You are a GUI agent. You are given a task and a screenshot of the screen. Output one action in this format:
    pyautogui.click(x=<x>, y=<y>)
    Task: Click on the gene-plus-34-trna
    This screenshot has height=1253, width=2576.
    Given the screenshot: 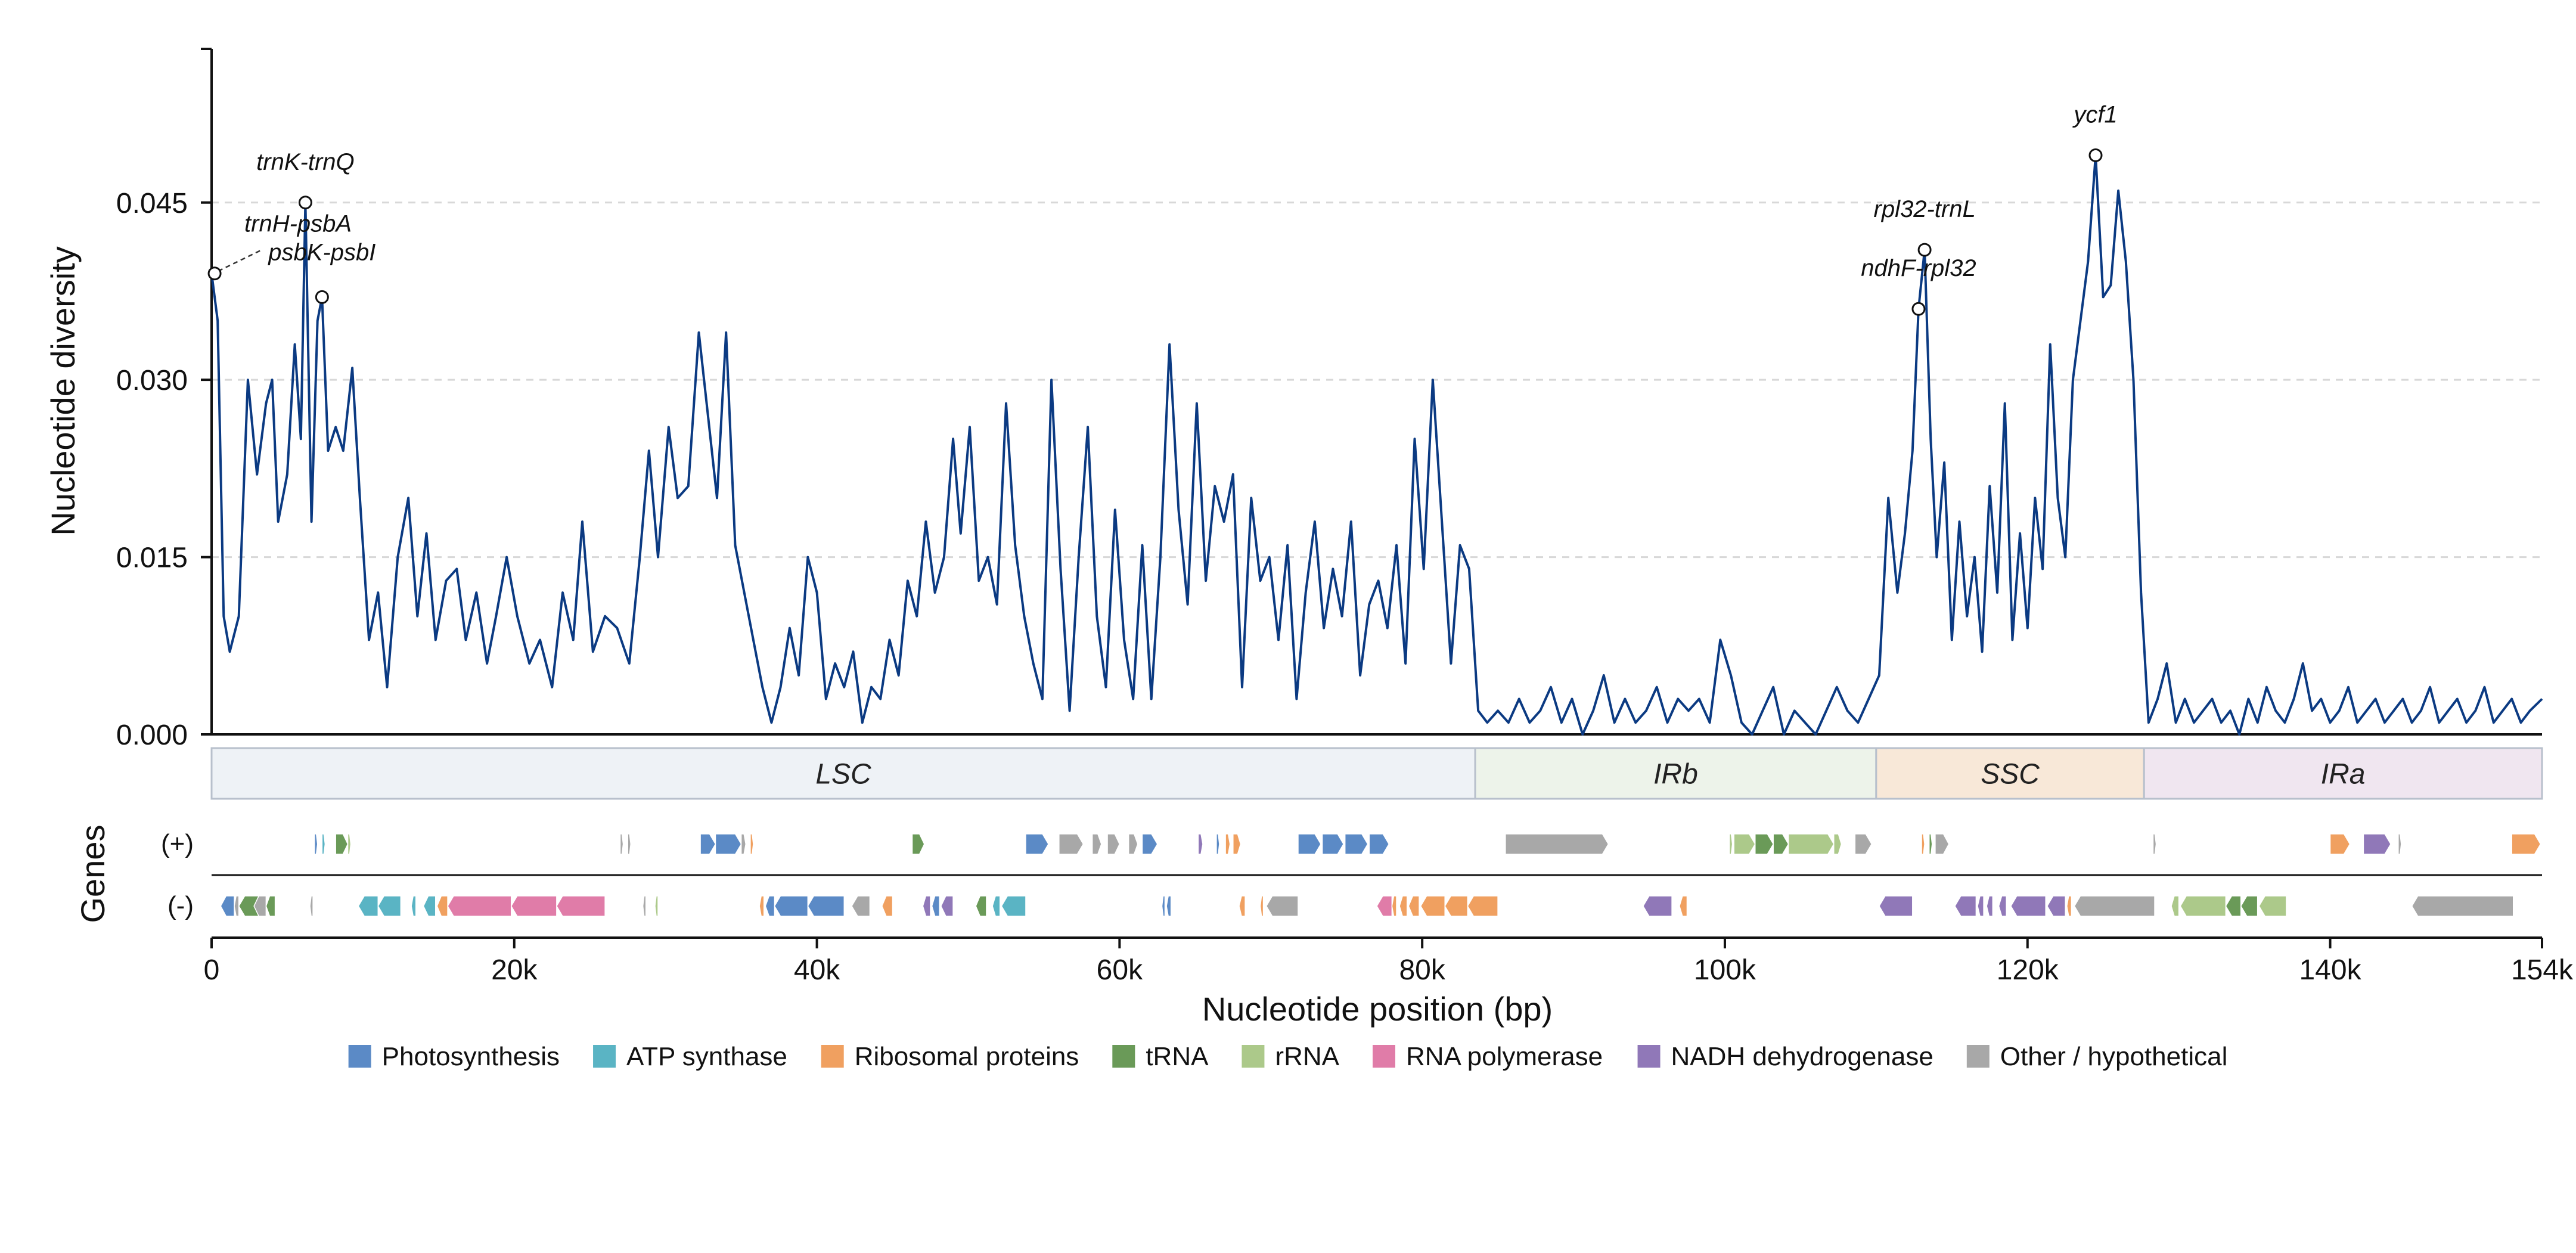 What is the action you would take?
    pyautogui.click(x=1931, y=844)
    